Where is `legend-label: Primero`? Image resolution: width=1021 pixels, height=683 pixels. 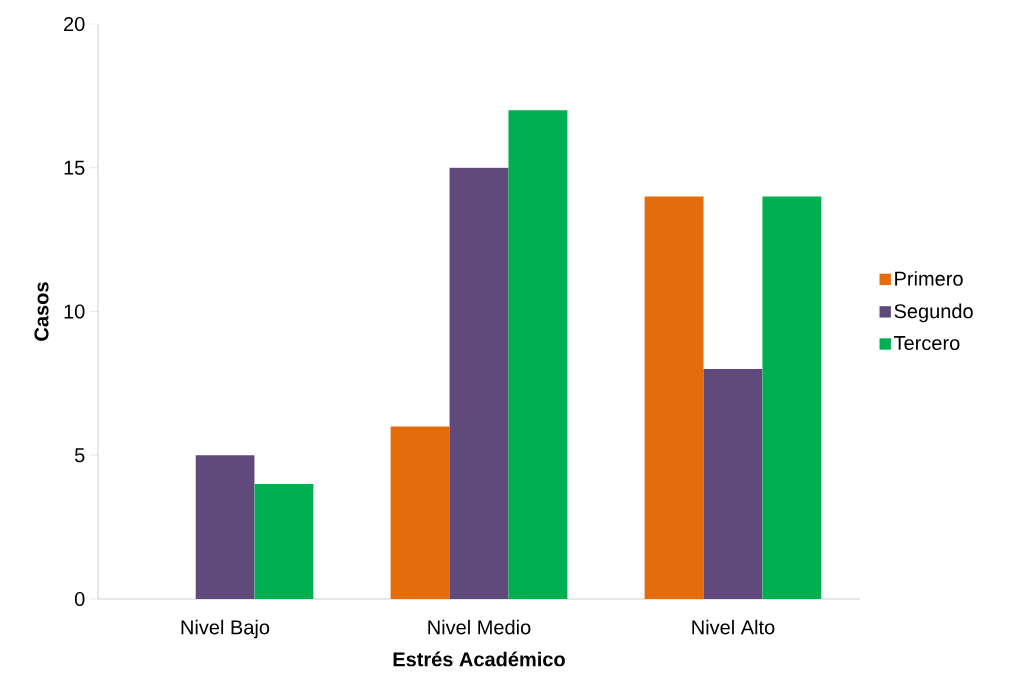
legend-label: Primero is located at coordinates (929, 278).